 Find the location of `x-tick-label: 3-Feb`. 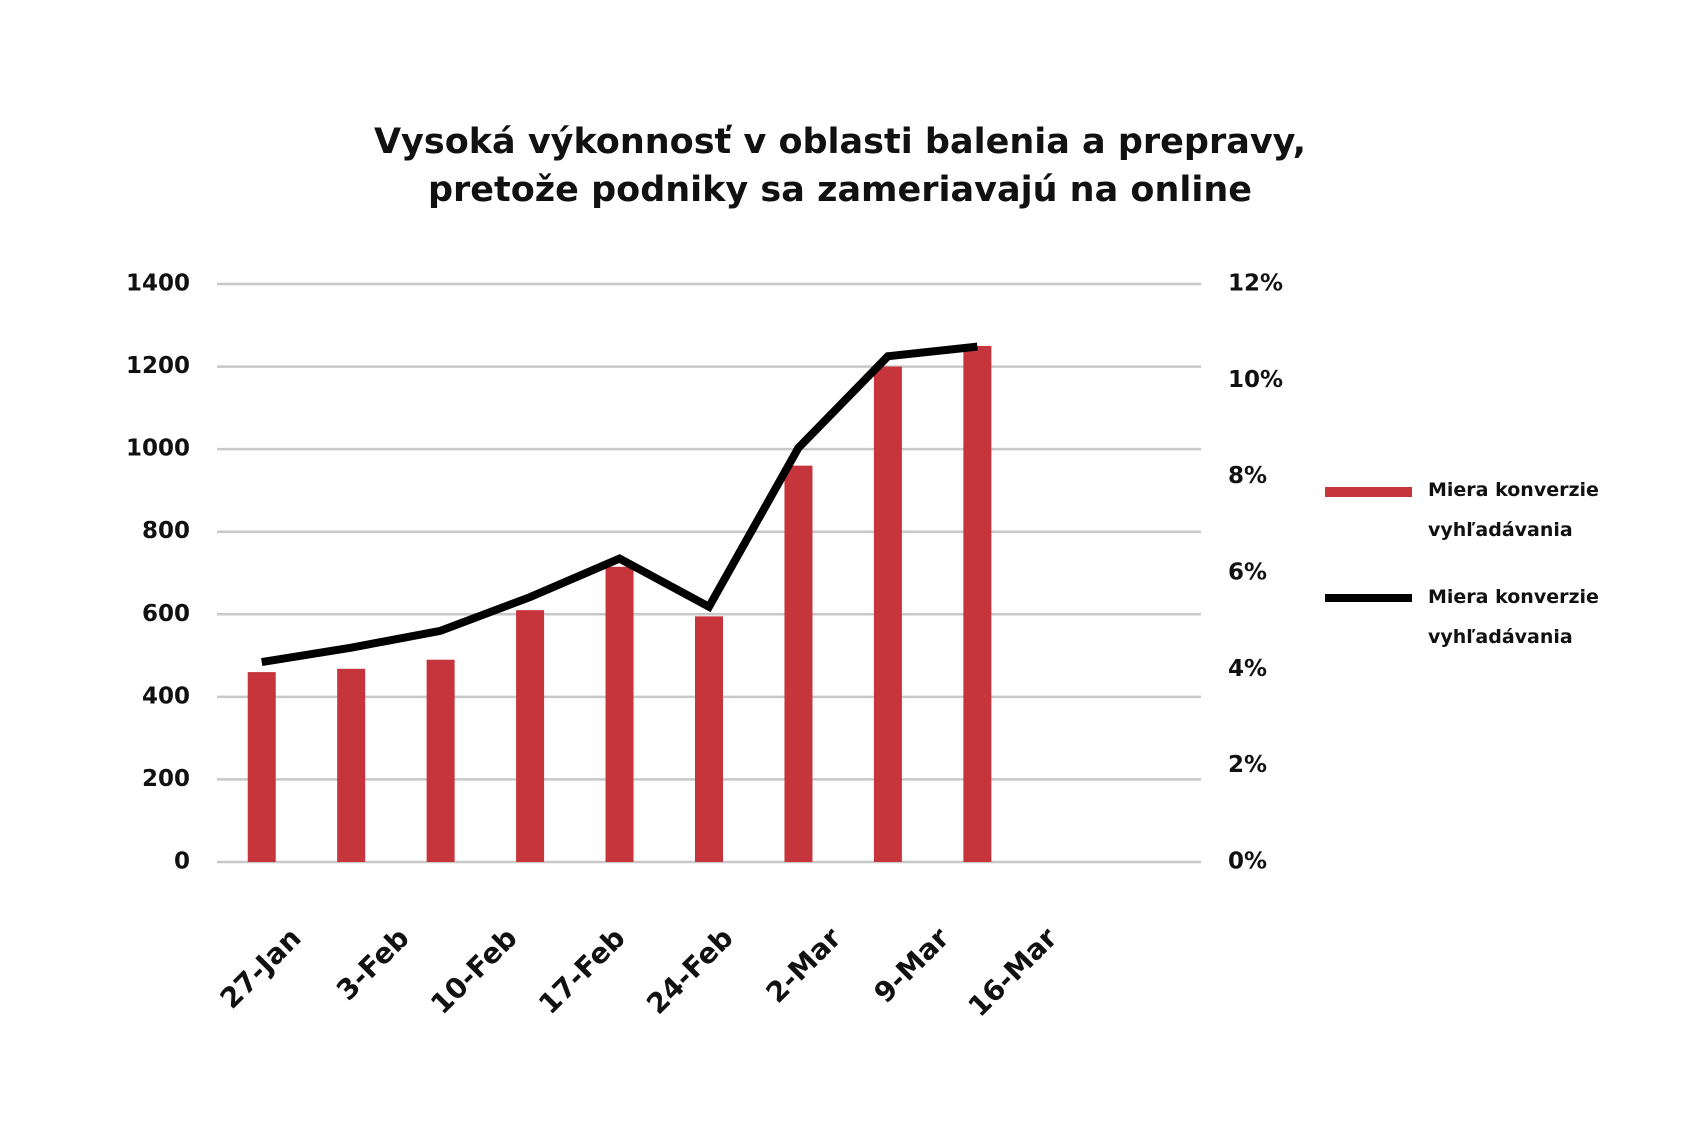

x-tick-label: 3-Feb is located at coordinates (373, 964).